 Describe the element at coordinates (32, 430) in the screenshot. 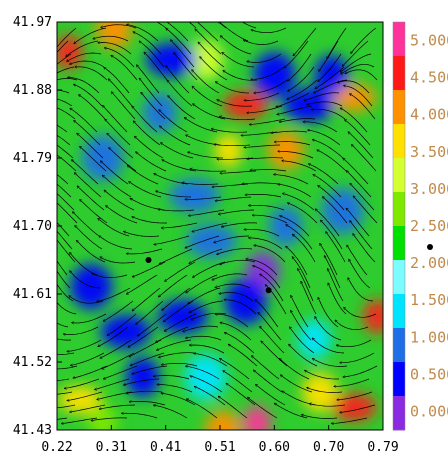

I see `y-tick-label: 41.43` at that location.